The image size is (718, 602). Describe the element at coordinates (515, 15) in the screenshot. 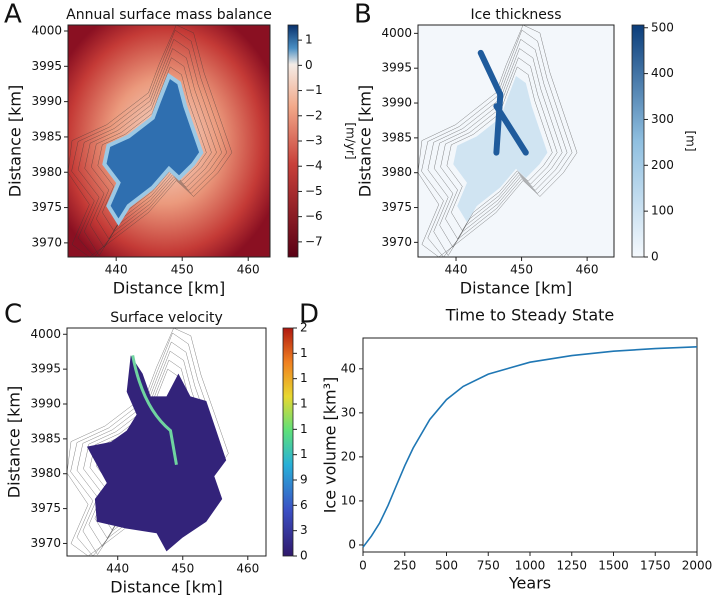

I see `panel-title: Ice thickness` at that location.